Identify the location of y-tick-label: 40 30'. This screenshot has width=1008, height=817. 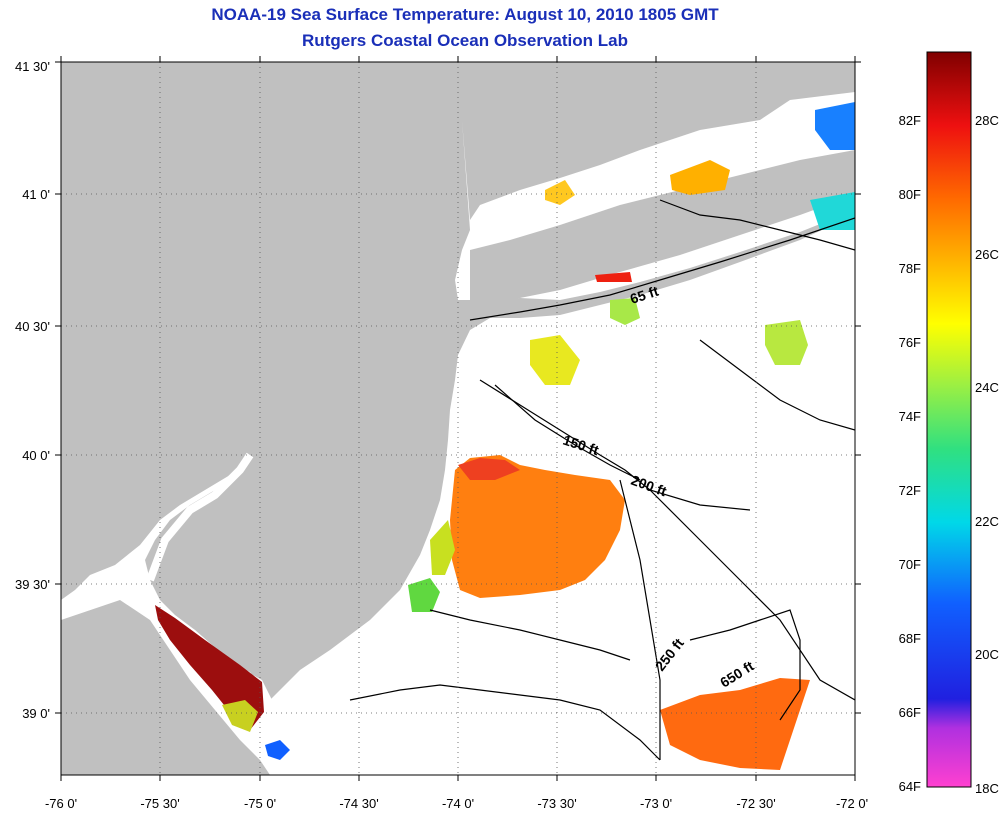
(32, 326).